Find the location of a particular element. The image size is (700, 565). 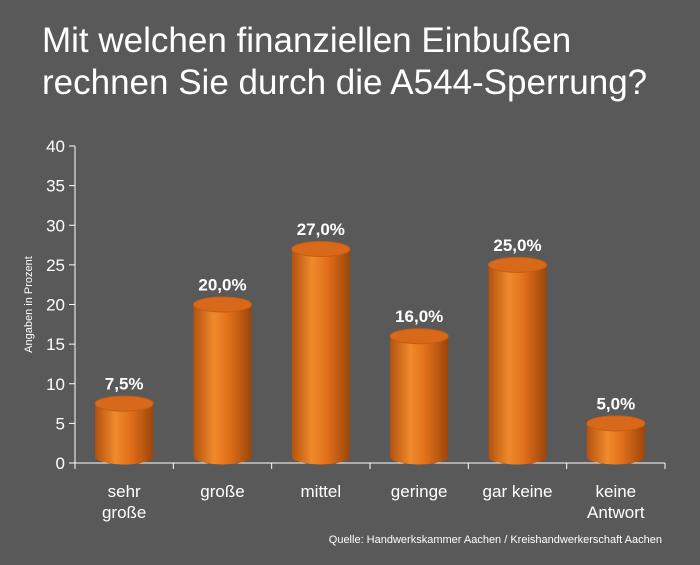

y-tick-label: 30 is located at coordinates (55, 225).